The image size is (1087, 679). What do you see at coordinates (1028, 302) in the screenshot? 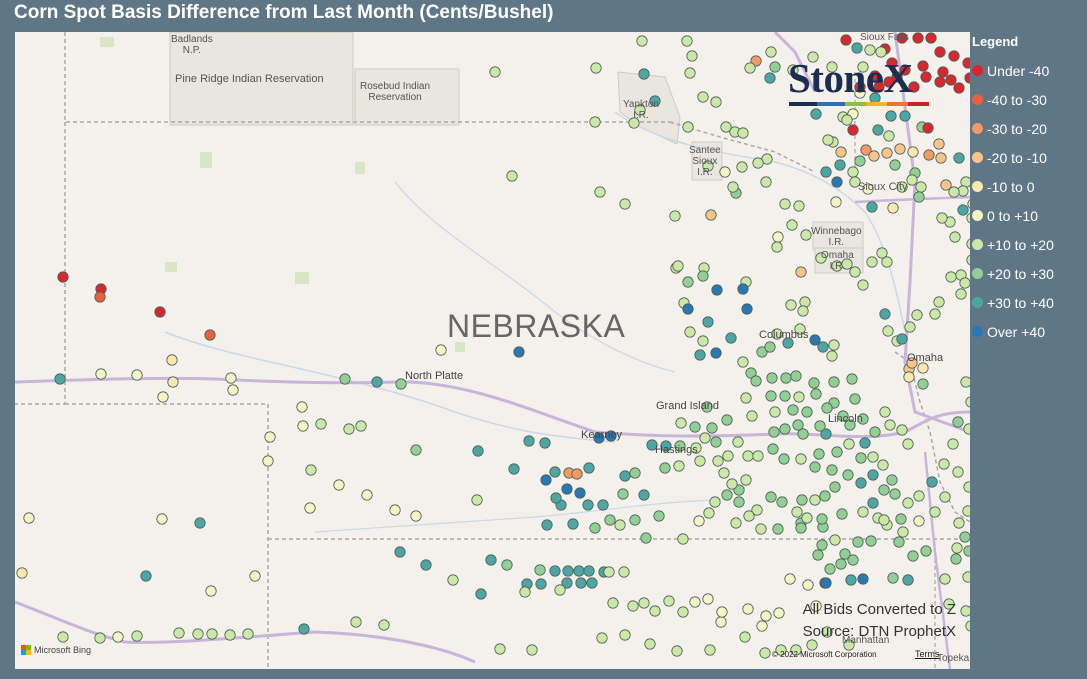
I see `legend-item: +30 to +40` at bounding box center [1028, 302].